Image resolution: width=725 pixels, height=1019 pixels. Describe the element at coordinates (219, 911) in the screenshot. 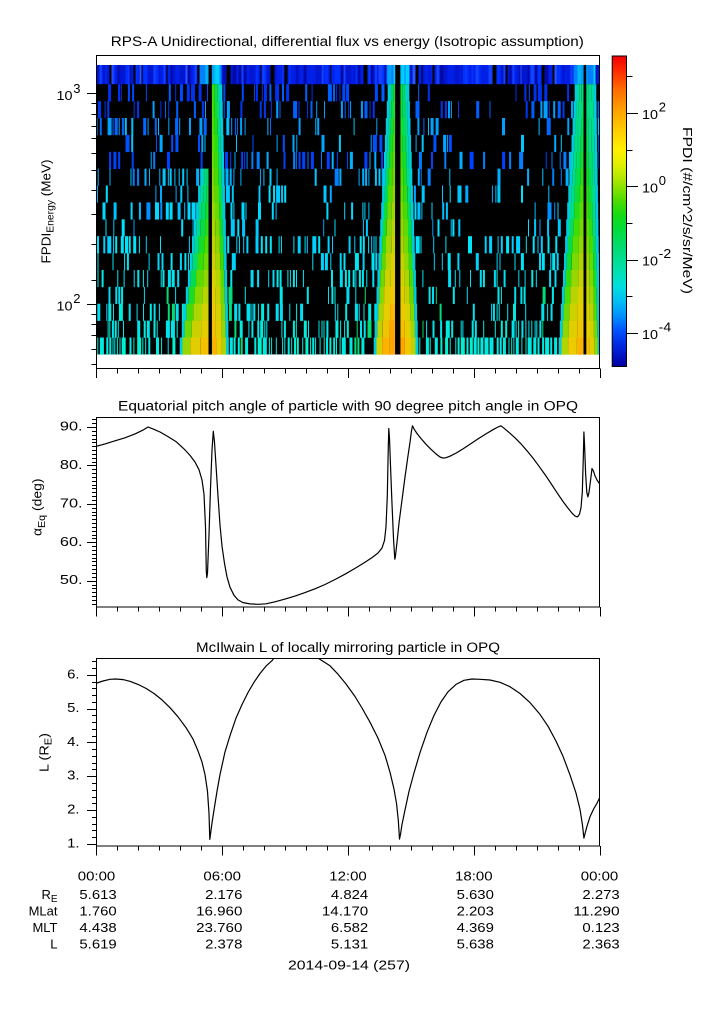

I see `svg-text: 16.960` at that location.